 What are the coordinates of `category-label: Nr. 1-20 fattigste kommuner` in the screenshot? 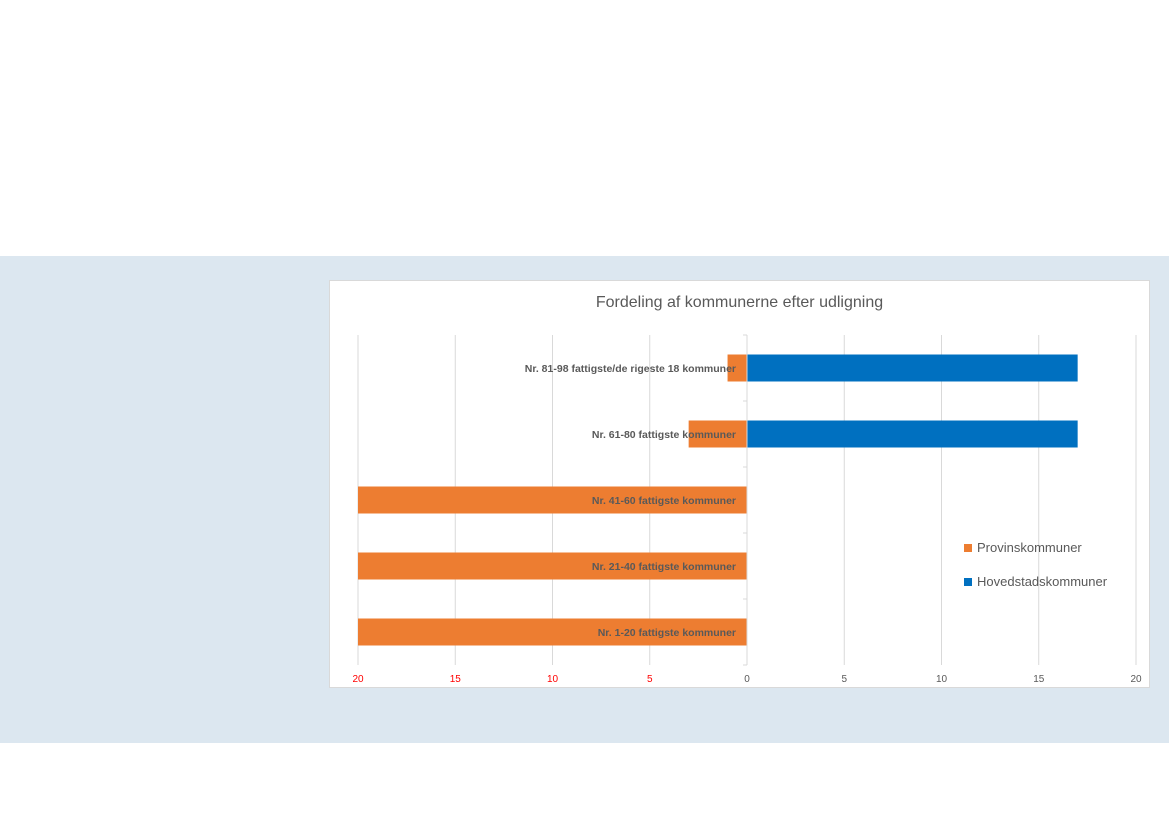 It's located at (667, 633).